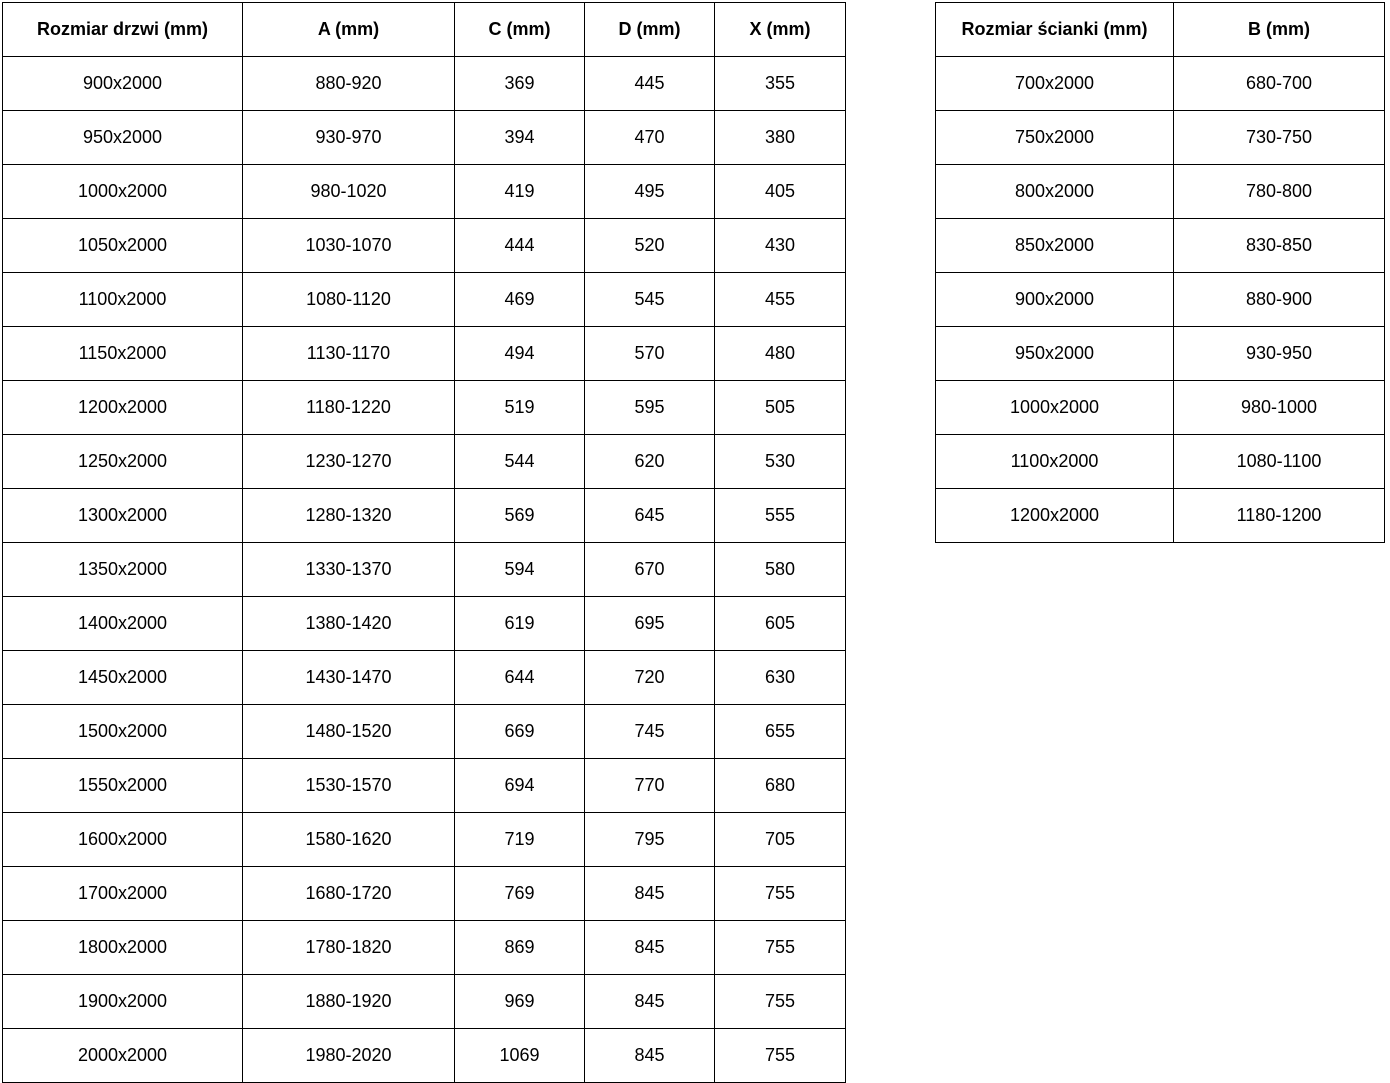  I want to click on table-row: 900x2000 880-900, so click(1160, 299).